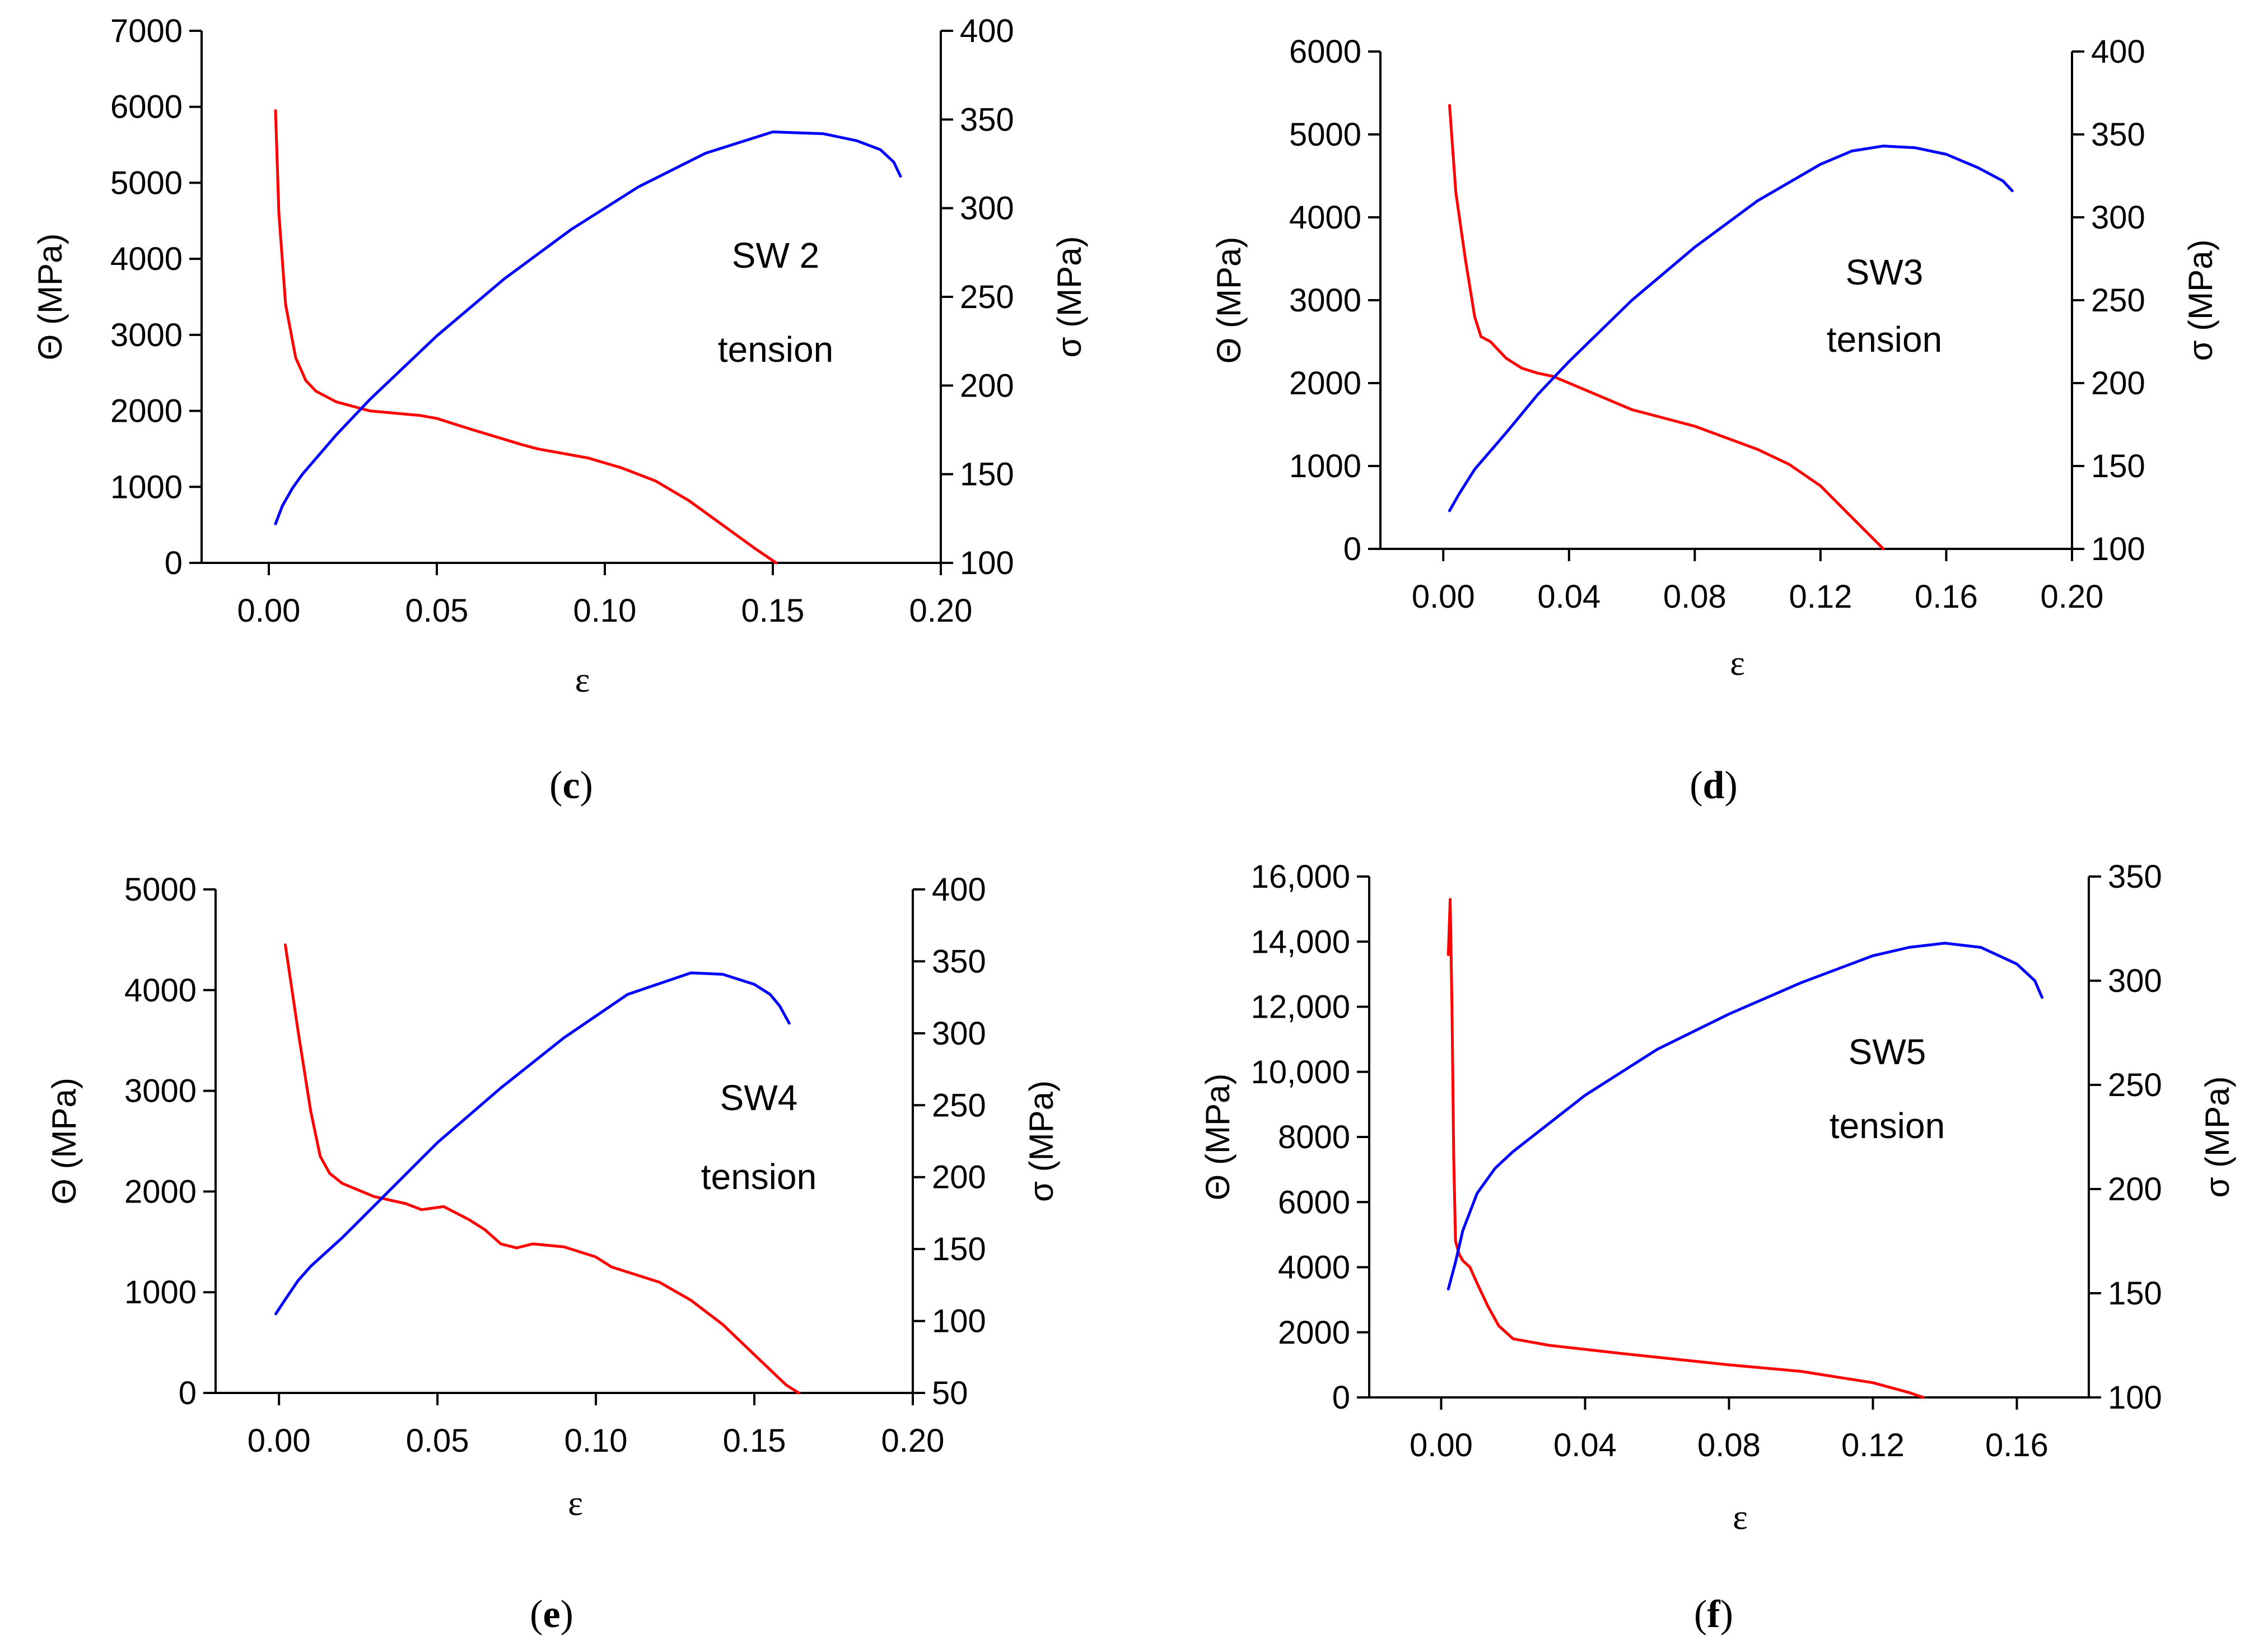 The width and height of the screenshot is (2268, 1650). Describe the element at coordinates (1821, 597) in the screenshot. I see `x-tick-label: 0.12` at that location.